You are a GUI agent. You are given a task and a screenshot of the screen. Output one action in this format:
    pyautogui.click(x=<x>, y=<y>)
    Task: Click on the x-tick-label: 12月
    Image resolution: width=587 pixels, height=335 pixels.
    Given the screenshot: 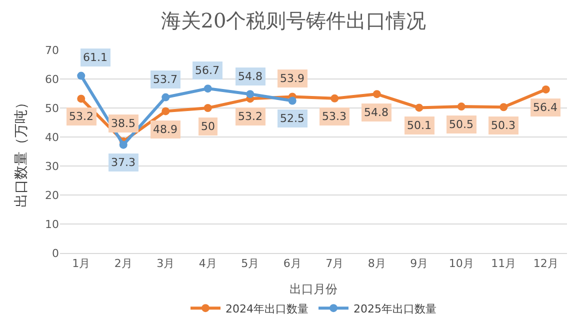 What is the action you would take?
    pyautogui.click(x=545, y=263)
    